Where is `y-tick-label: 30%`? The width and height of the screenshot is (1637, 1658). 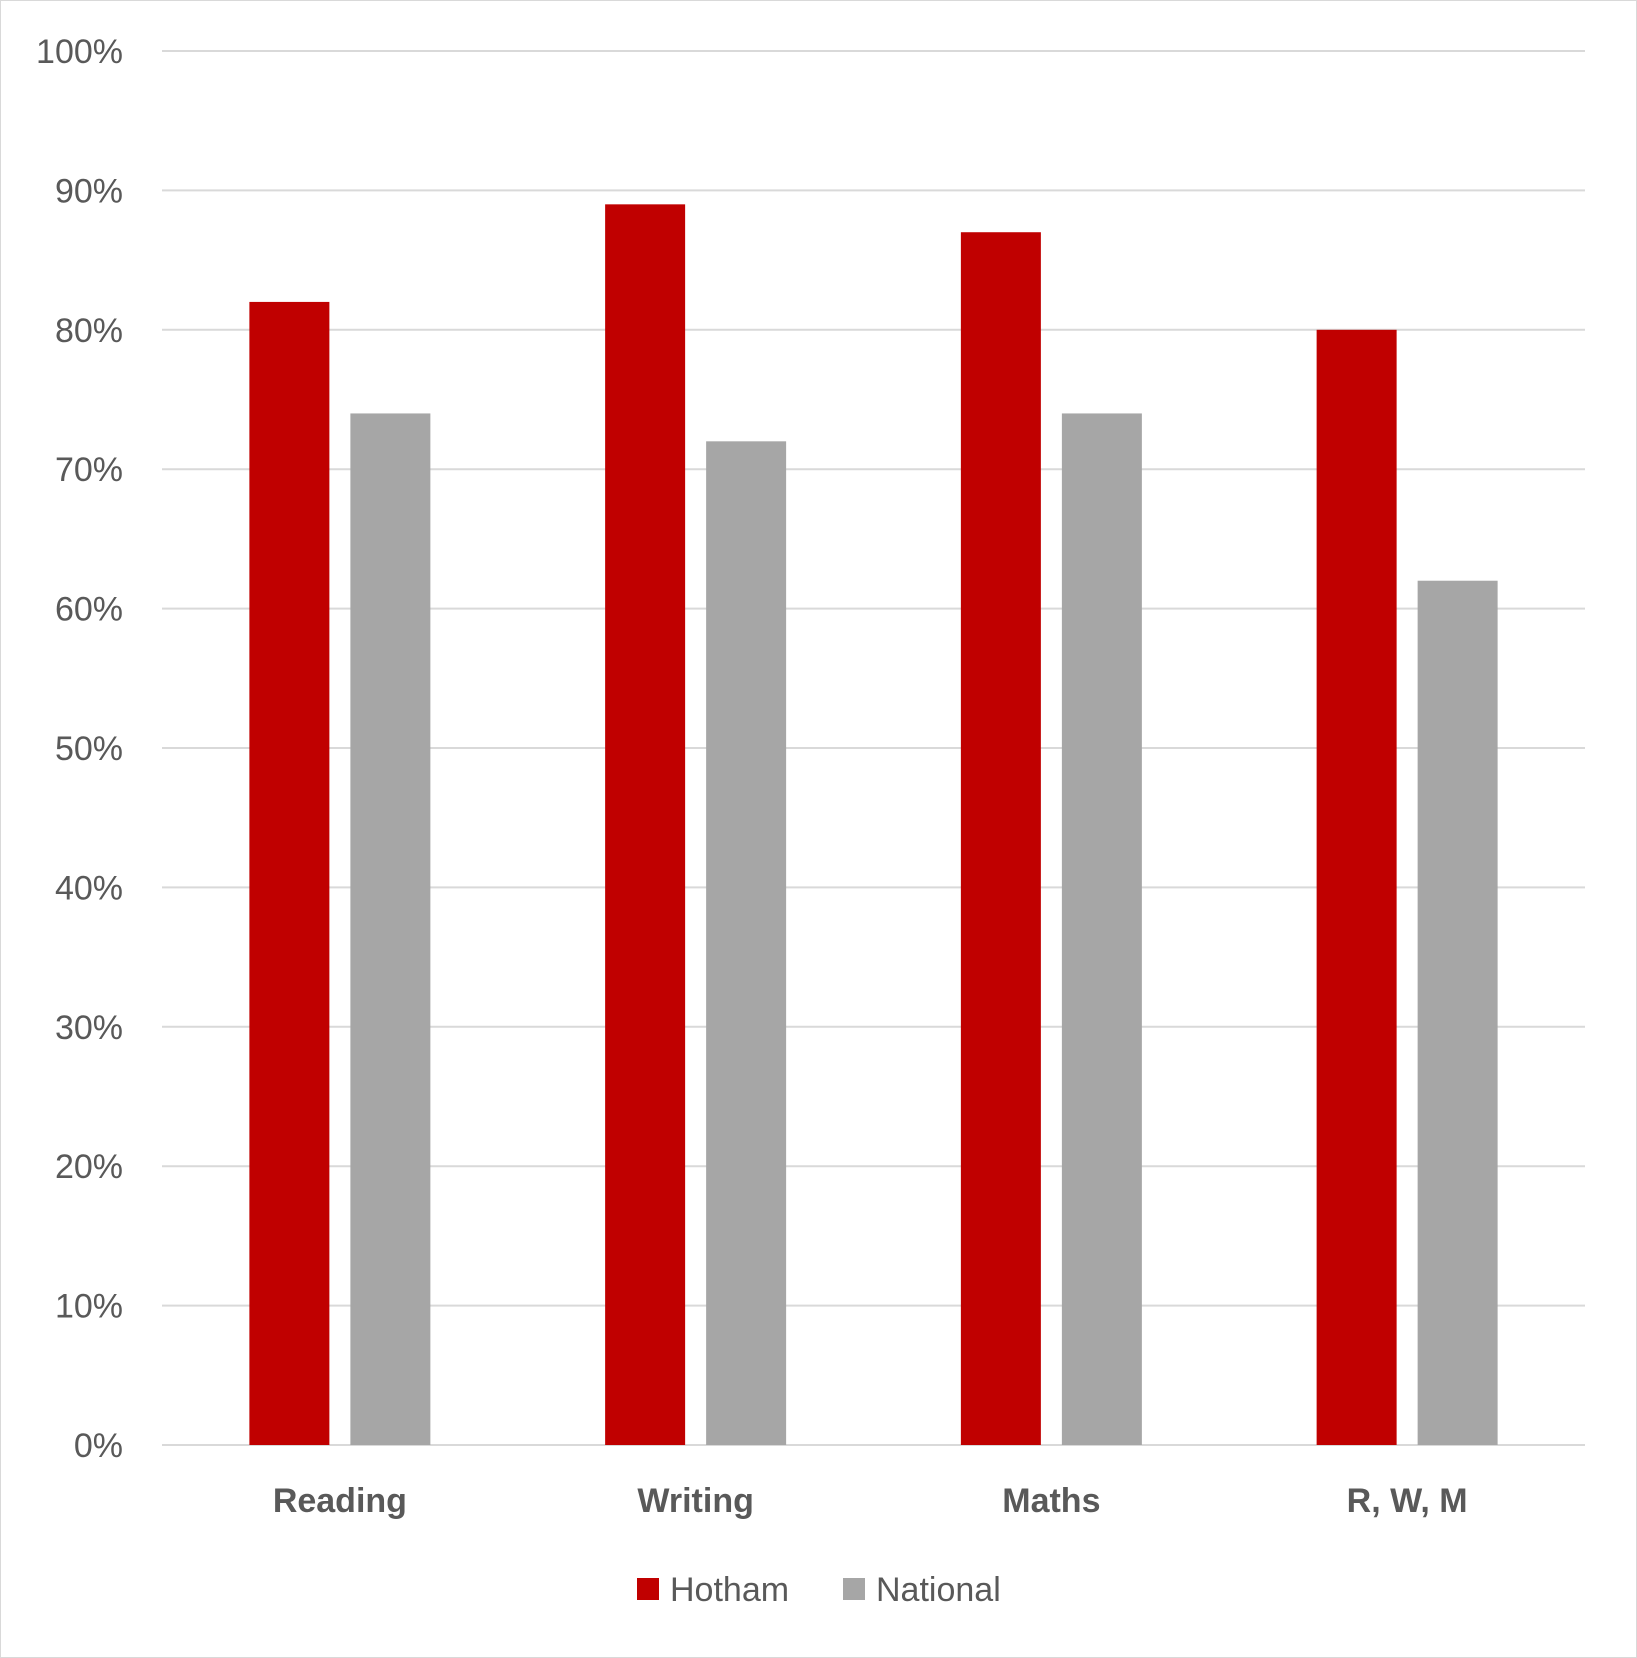
y-tick-label: 30% is located at coordinates (89, 1028).